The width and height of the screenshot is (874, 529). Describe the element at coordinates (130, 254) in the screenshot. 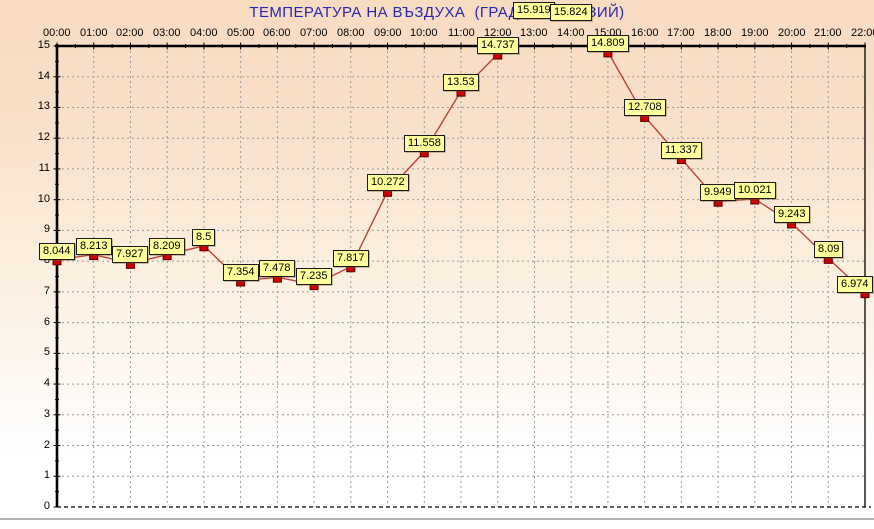

I see `point-value-label: 7.927` at that location.